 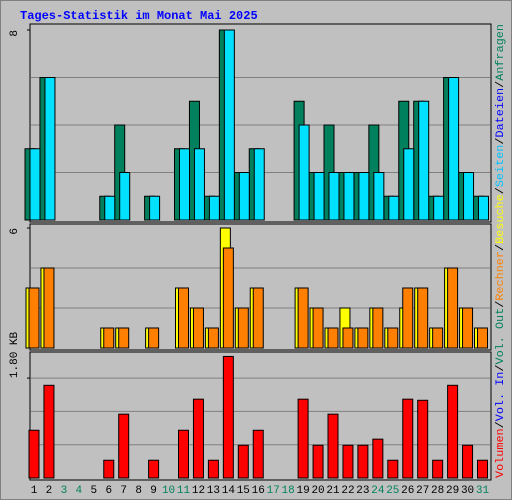 What do you see at coordinates (501, 52) in the screenshot?
I see `legend-entry: Anfragen` at bounding box center [501, 52].